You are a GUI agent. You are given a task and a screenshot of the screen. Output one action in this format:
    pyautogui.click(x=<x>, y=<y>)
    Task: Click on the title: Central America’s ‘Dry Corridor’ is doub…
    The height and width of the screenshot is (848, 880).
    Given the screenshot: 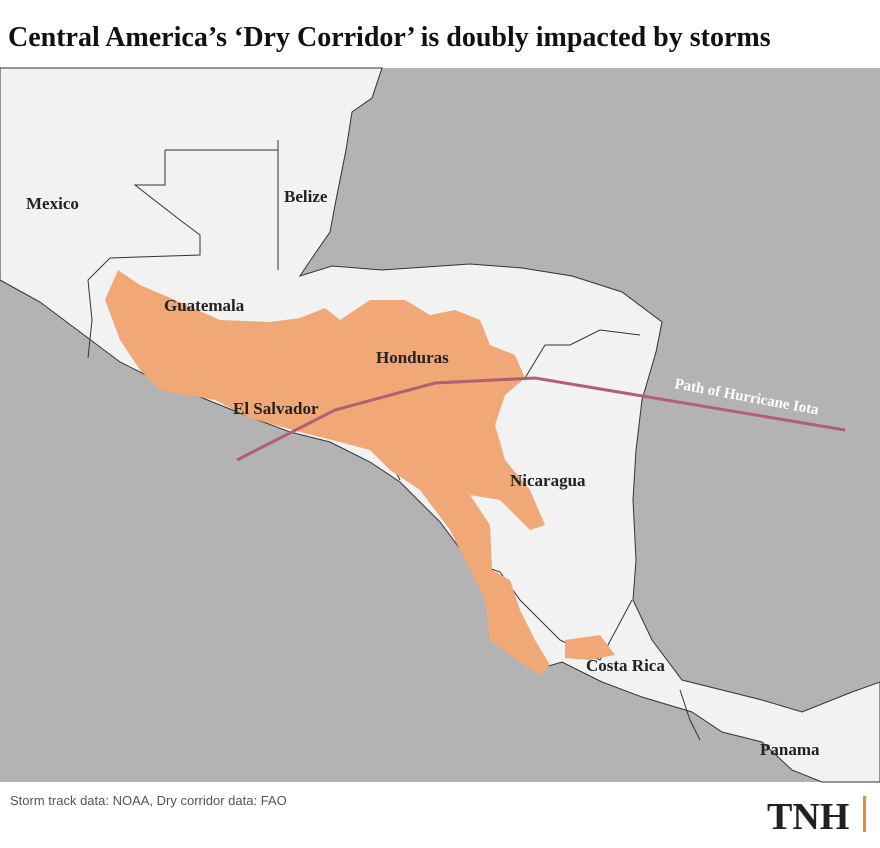 What is the action you would take?
    pyautogui.click(x=389, y=37)
    